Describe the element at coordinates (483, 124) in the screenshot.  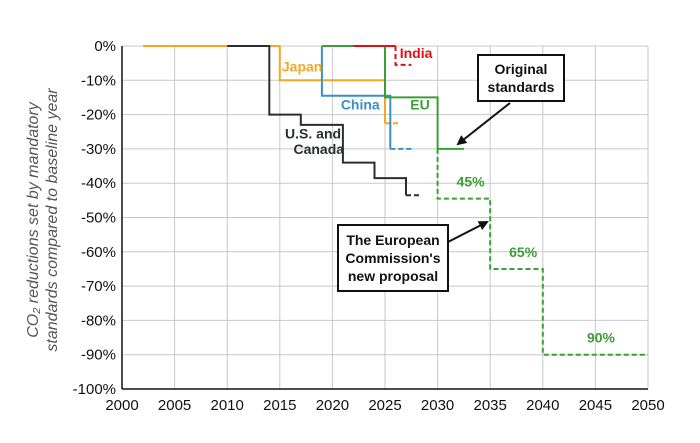
I see `original-standards-arrow` at that location.